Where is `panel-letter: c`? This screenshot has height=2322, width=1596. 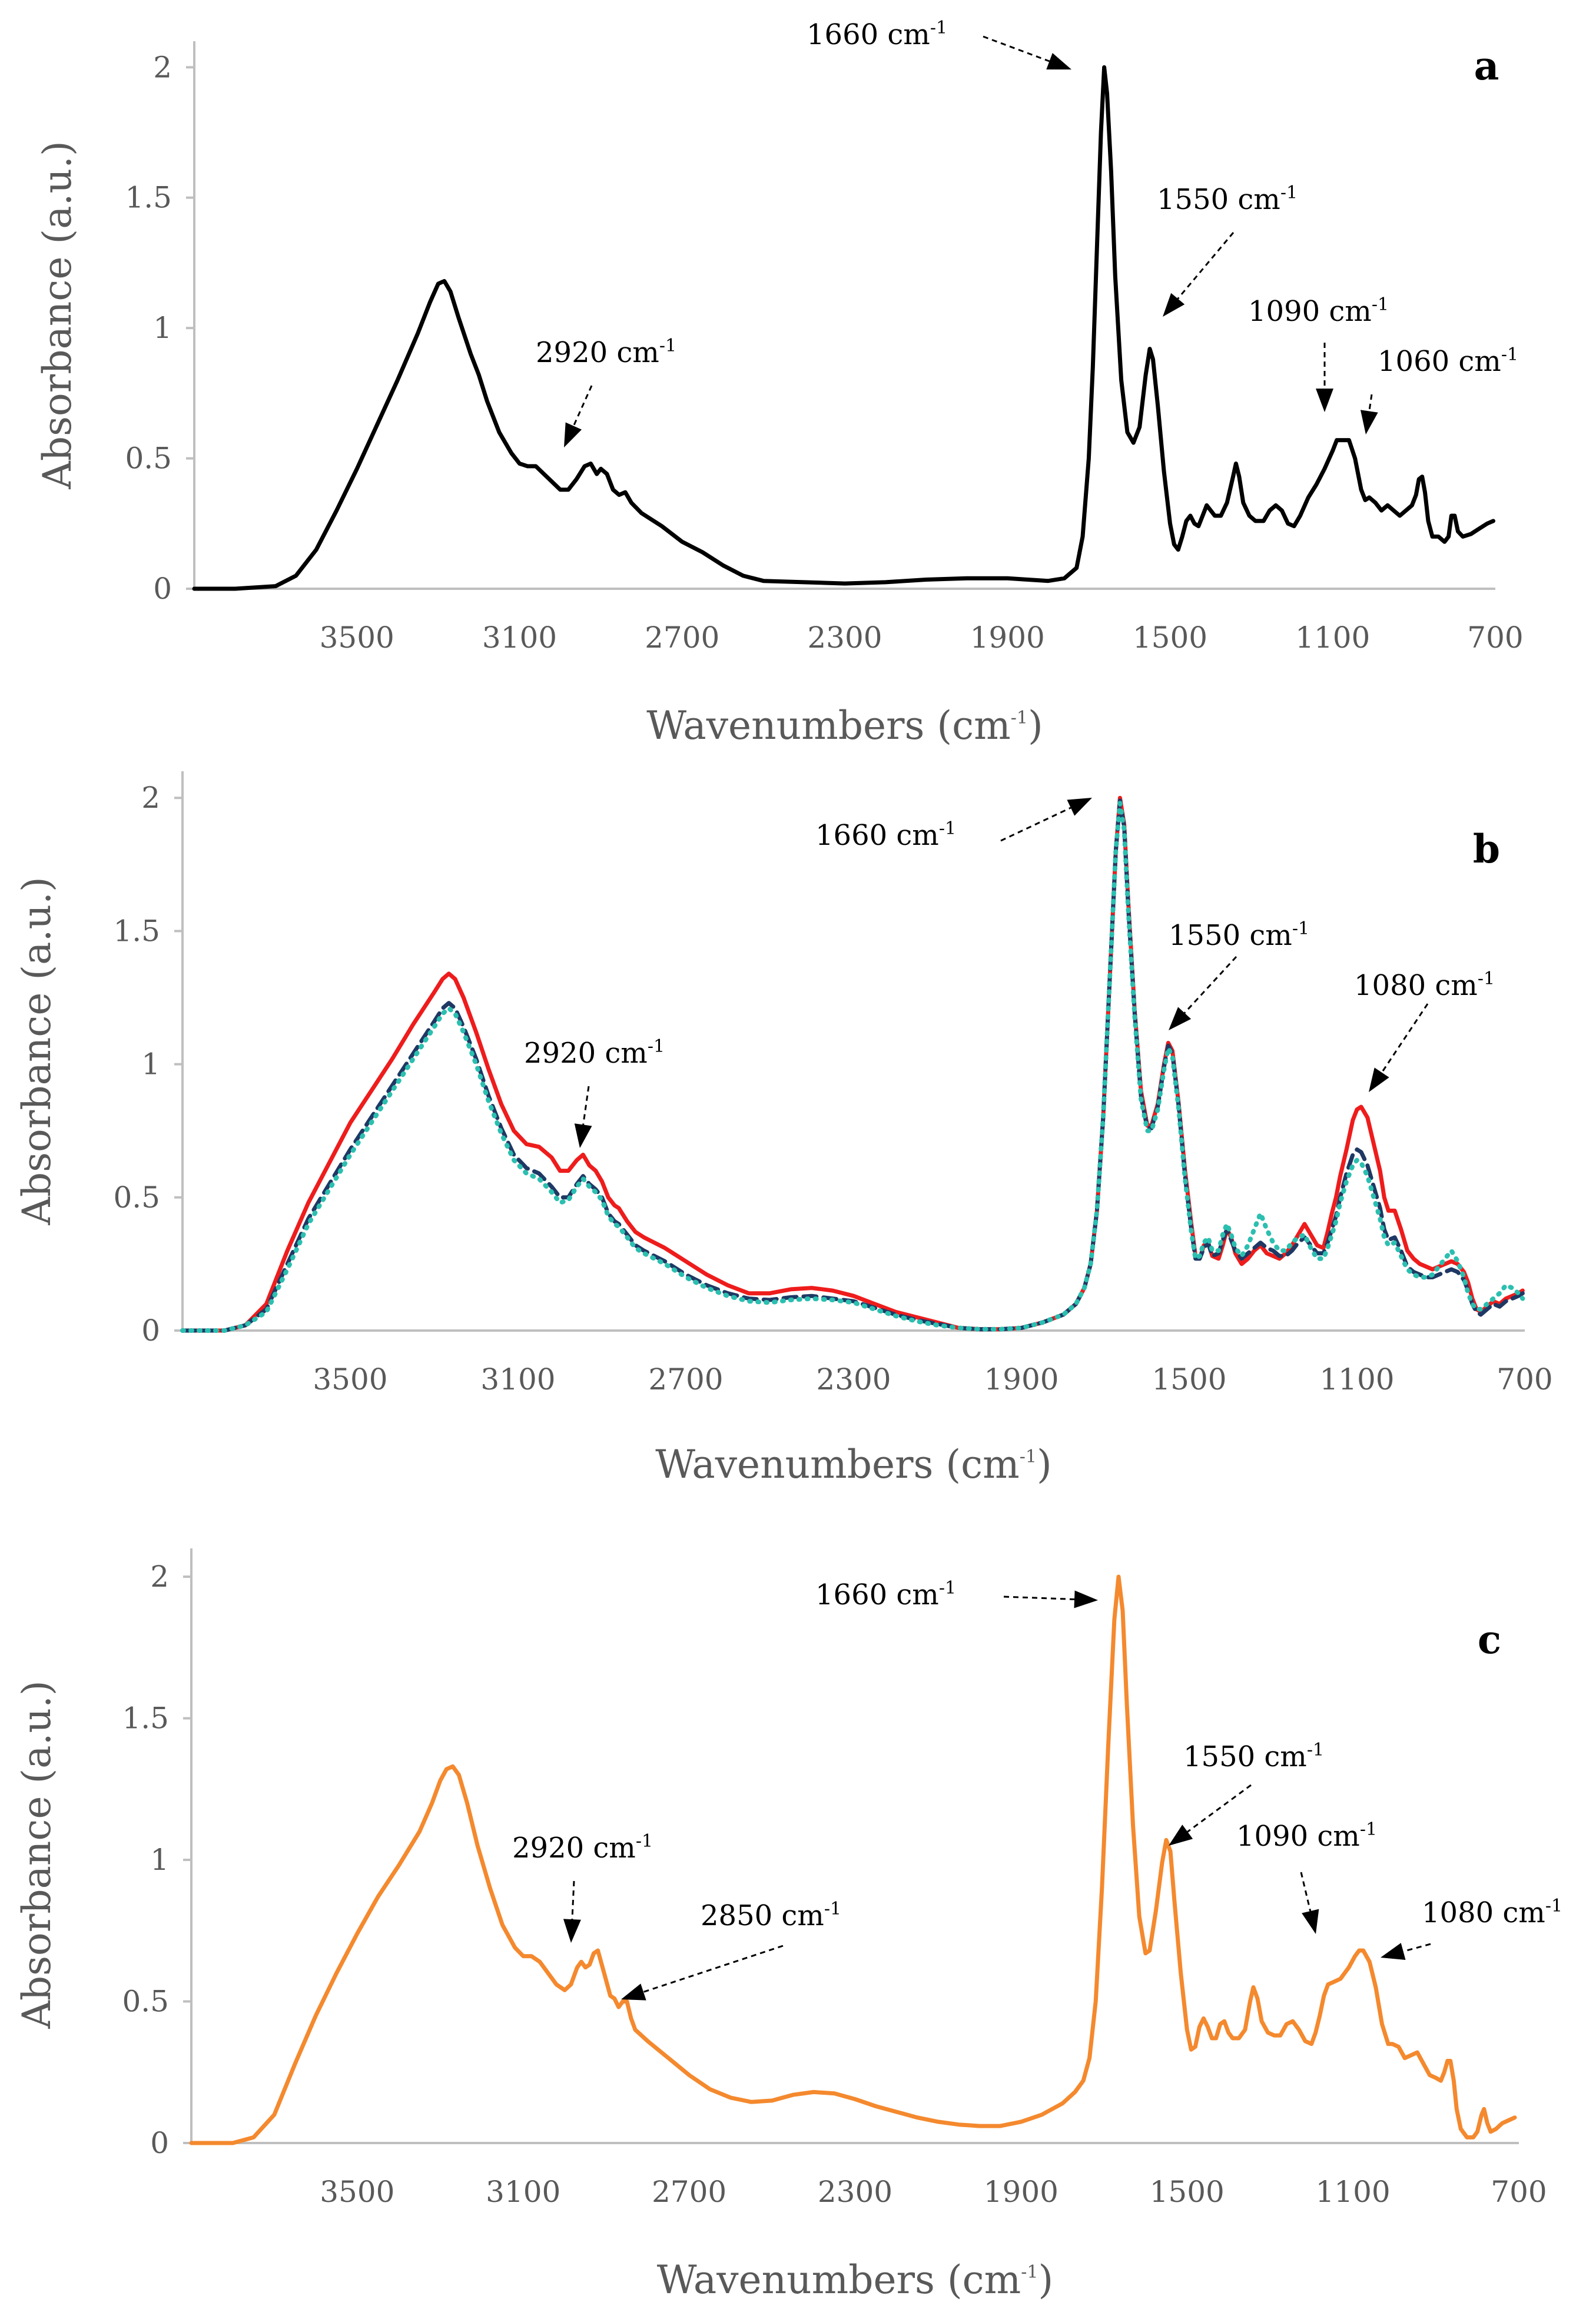
panel-letter: c is located at coordinates (1489, 1640).